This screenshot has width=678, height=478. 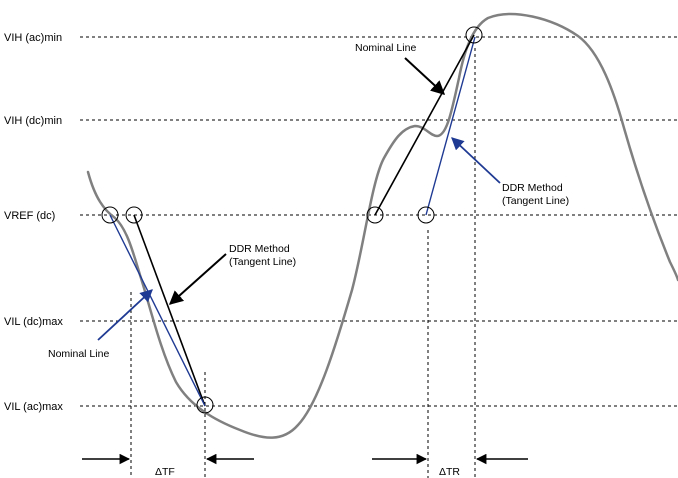 What do you see at coordinates (33, 322) in the screenshot?
I see `vil-dc-max-label: VIL (dc)max` at bounding box center [33, 322].